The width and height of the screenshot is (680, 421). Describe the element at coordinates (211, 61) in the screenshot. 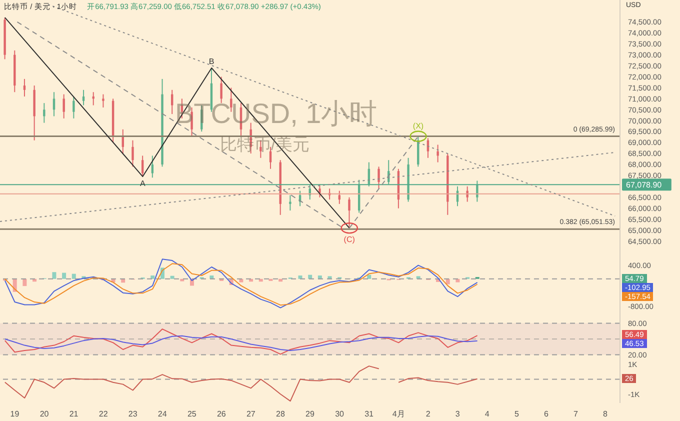

I see `annotation: B` at that location.